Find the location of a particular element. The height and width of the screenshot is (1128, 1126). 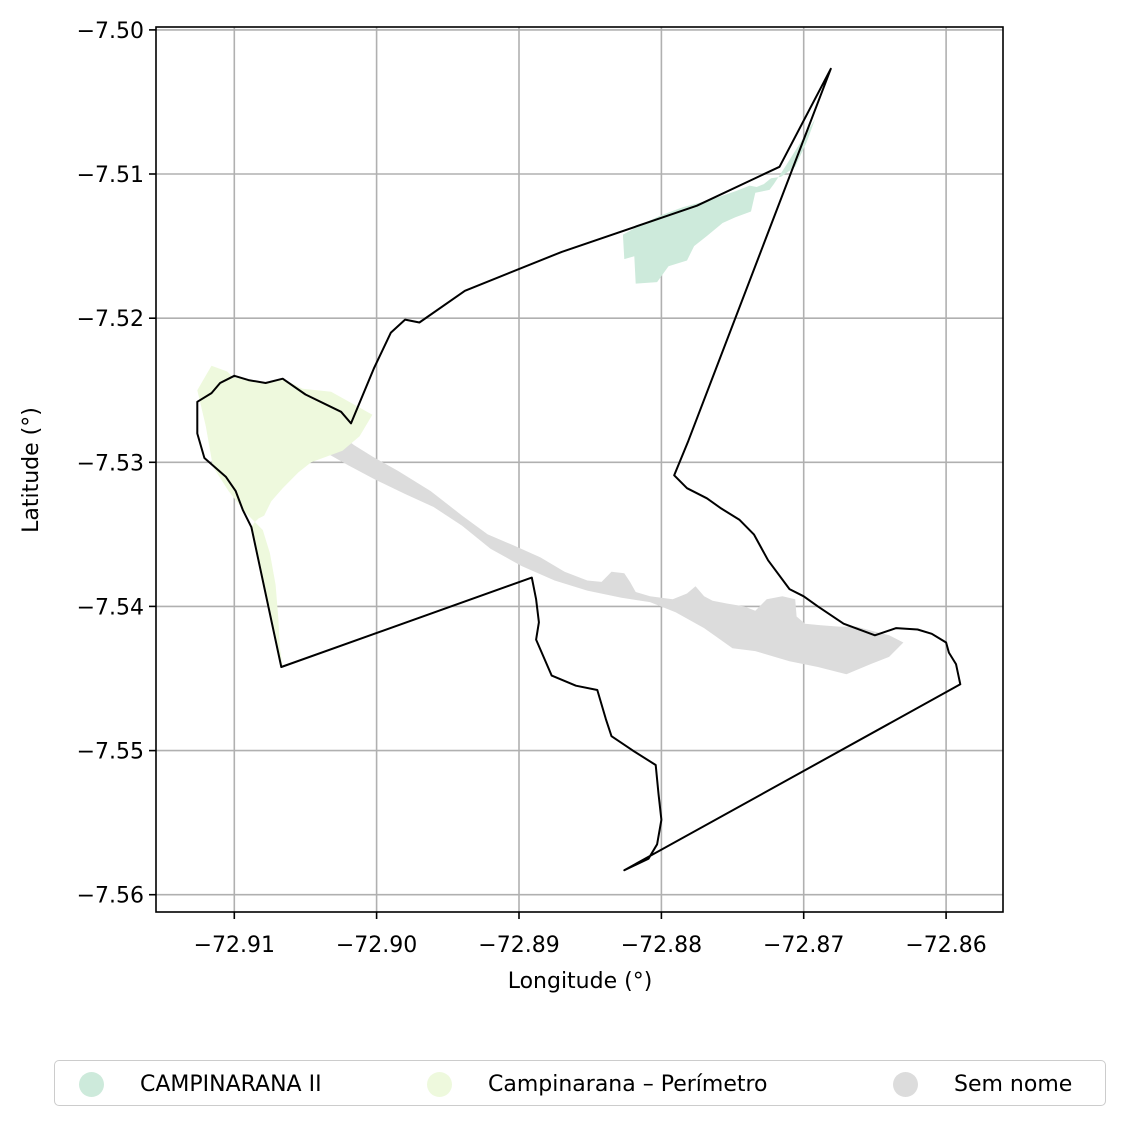

legend-item-campinarana-perimetro: Campinarana – Perímetro is located at coordinates (597, 1084).